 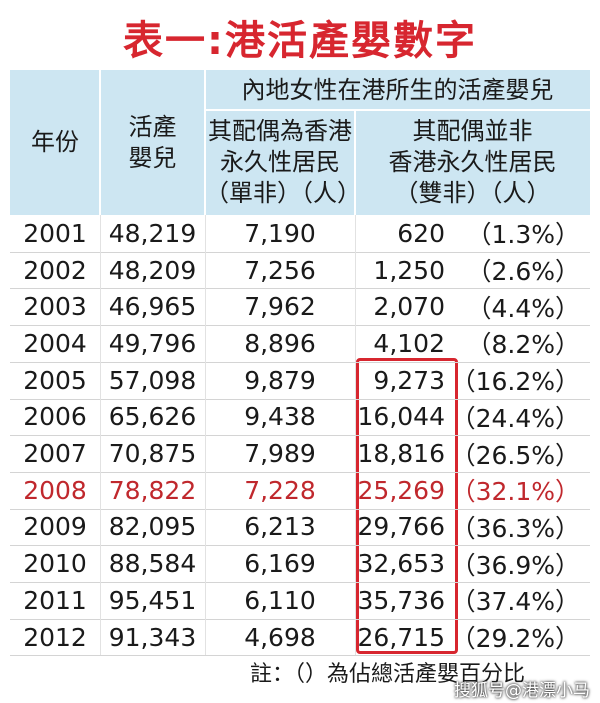 I want to click on births-cell: 48,209, so click(x=152, y=270).